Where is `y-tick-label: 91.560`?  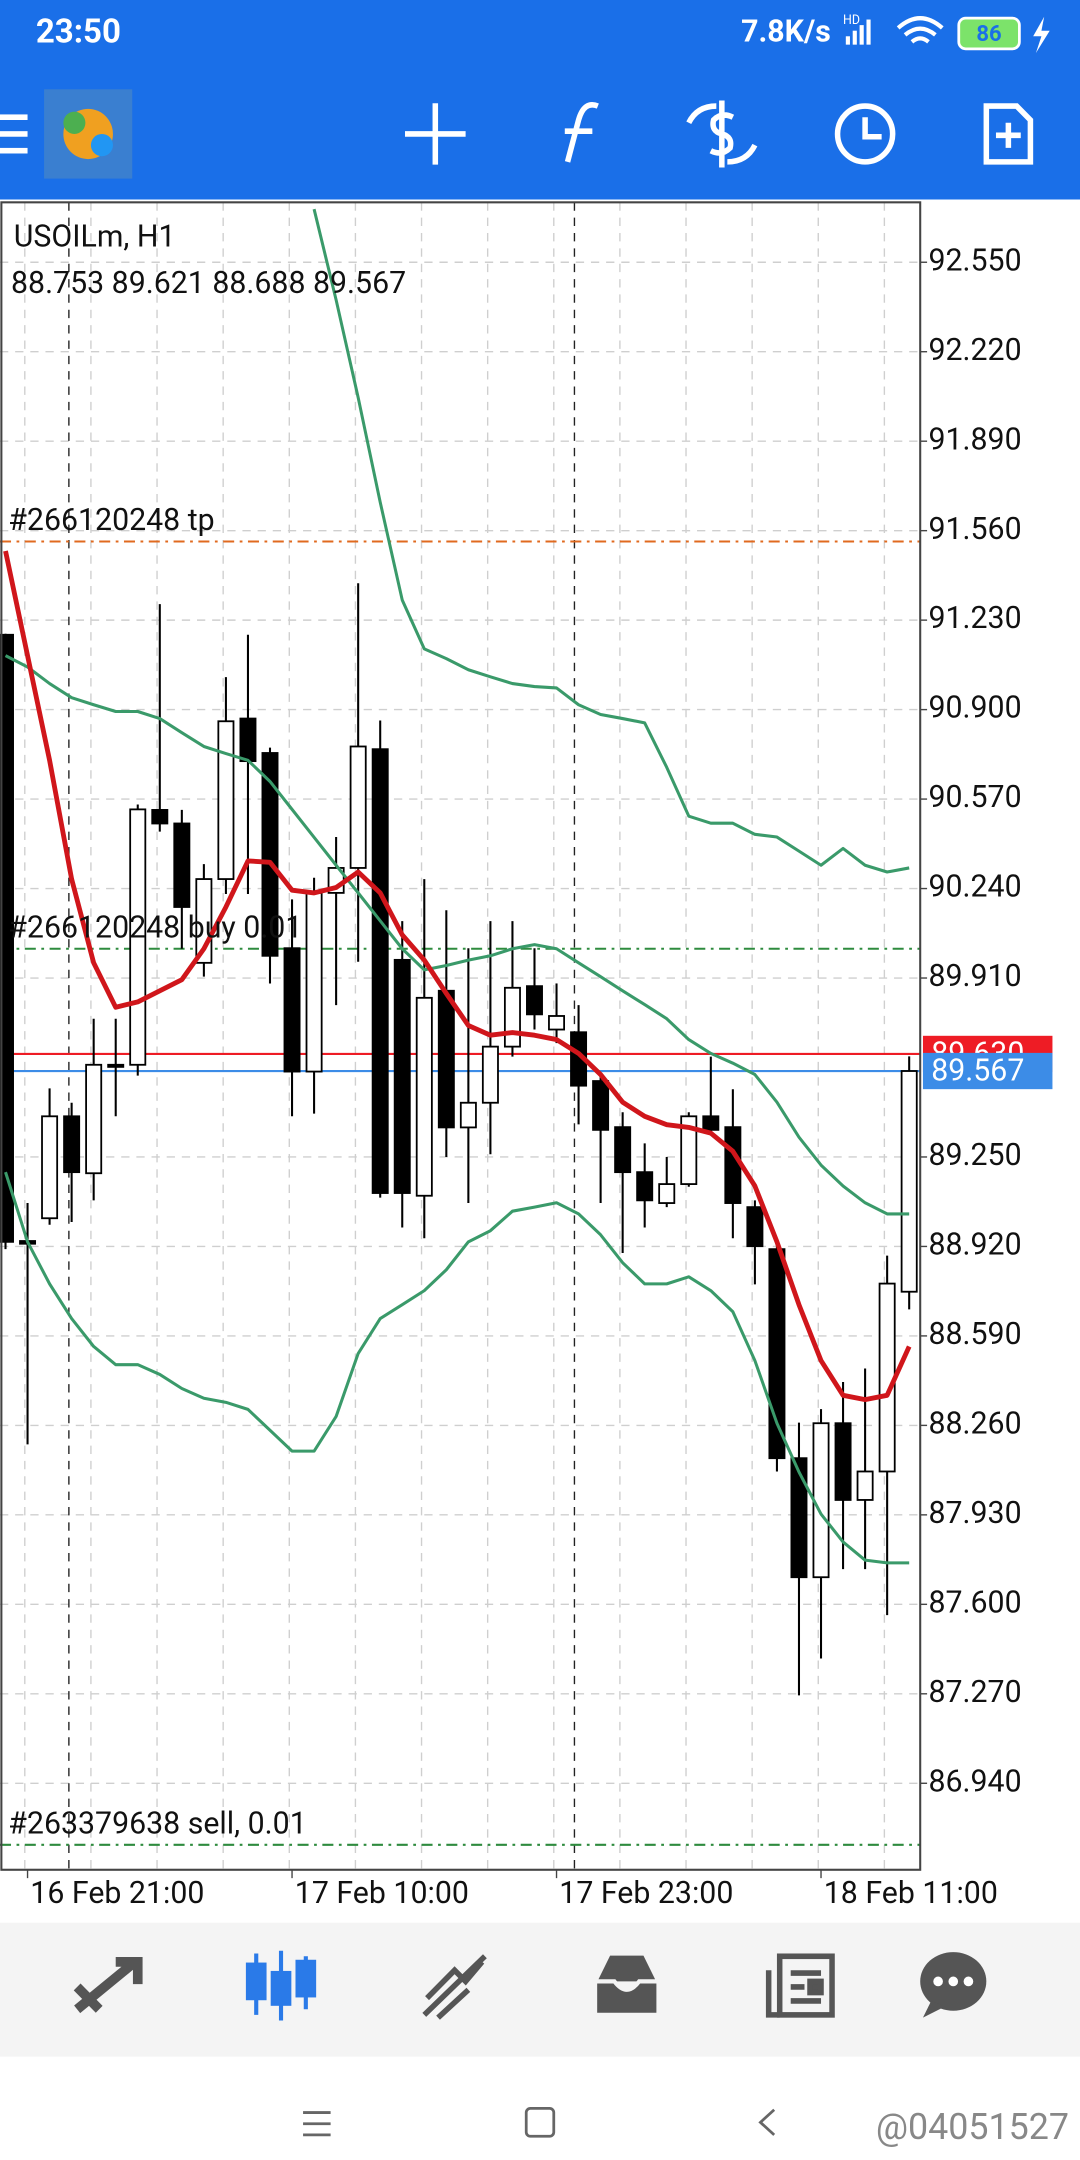
y-tick-label: 91.560 is located at coordinates (974, 529).